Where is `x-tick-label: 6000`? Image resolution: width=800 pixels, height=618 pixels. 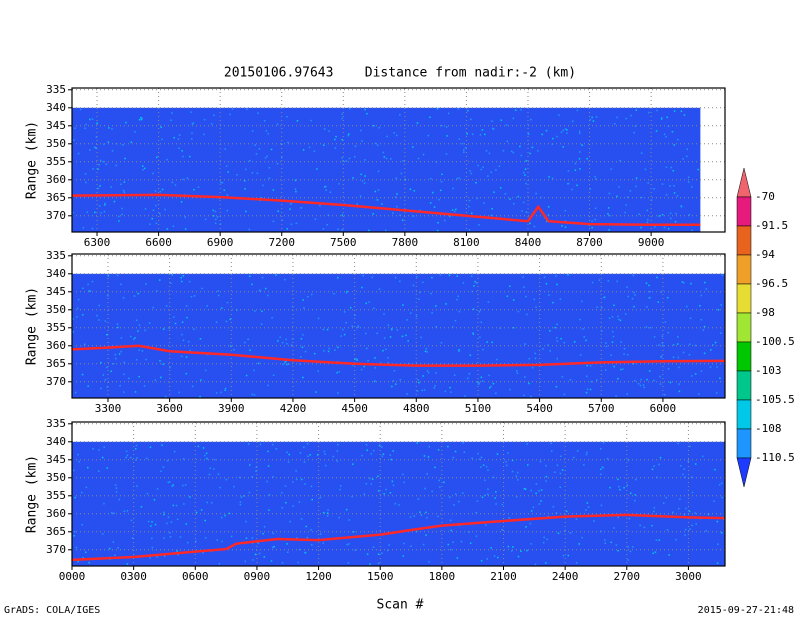 x-tick-label: 6000 is located at coordinates (663, 408).